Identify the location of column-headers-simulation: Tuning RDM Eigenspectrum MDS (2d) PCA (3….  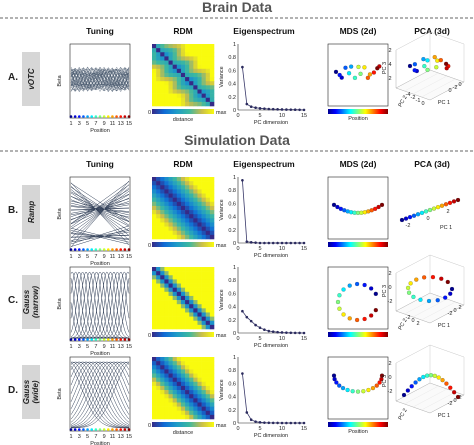
(268, 164).